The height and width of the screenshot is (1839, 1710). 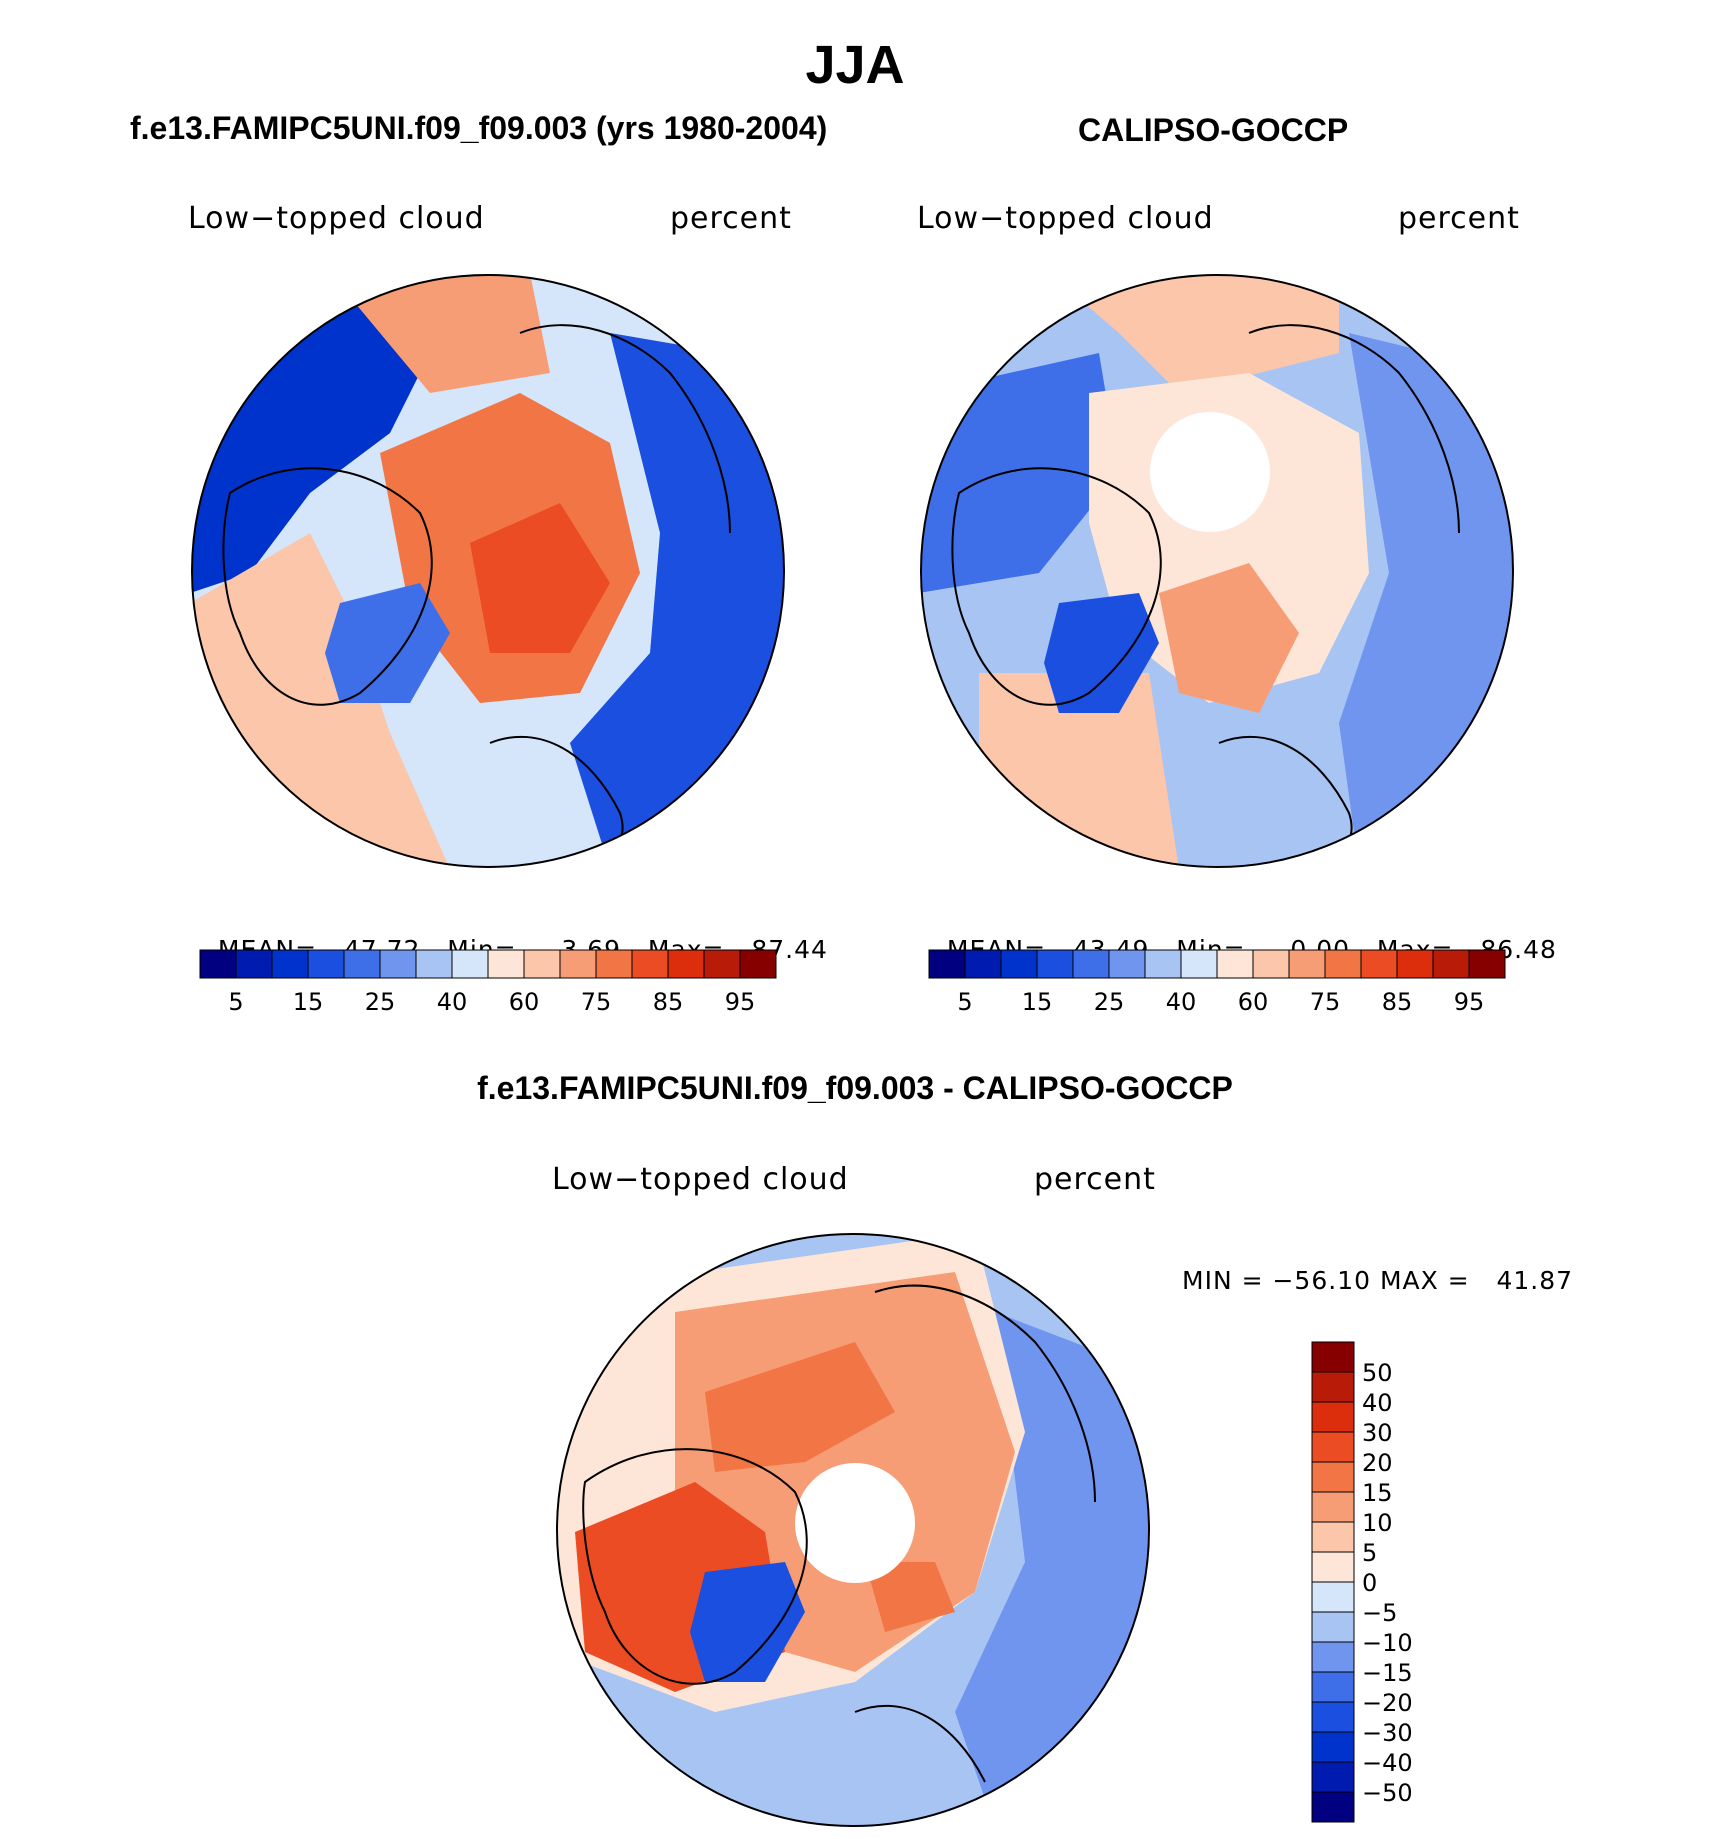 What do you see at coordinates (700, 1179) in the screenshot?
I see `diff-variable-label: Low−topped cloud` at bounding box center [700, 1179].